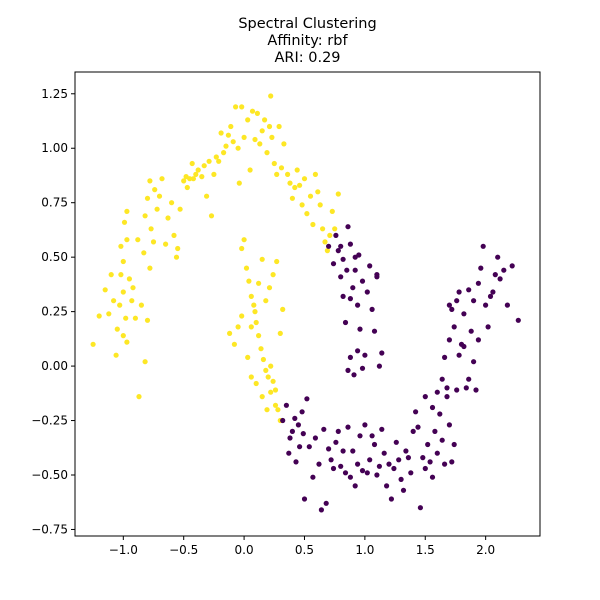 This screenshot has width=600, height=600. Describe the element at coordinates (53, 311) in the screenshot. I see `y-axis: −0.75 −0.50 −0.25 0.00 0.25 0.50 0.75 1.00 1.25` at that location.